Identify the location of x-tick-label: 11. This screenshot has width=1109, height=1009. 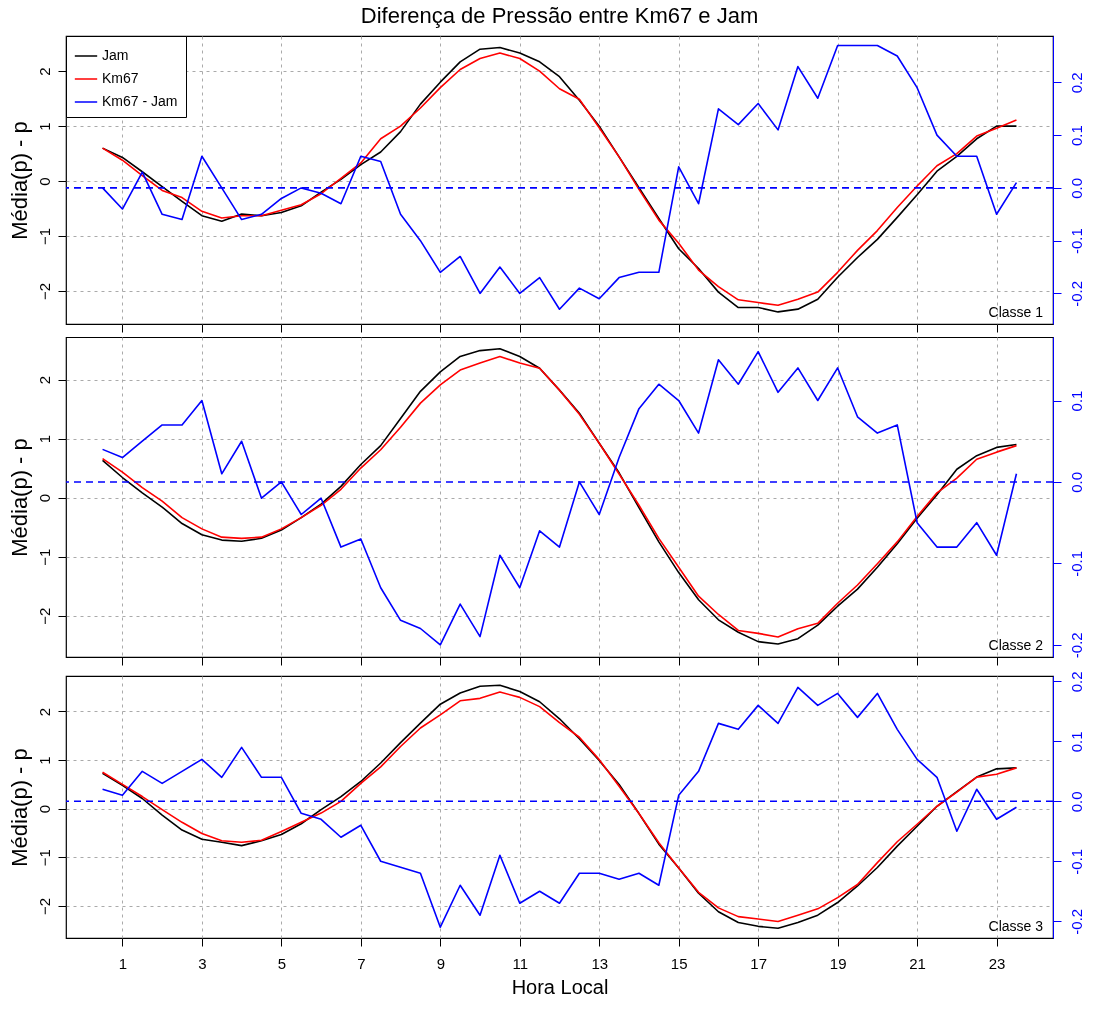
(520, 963).